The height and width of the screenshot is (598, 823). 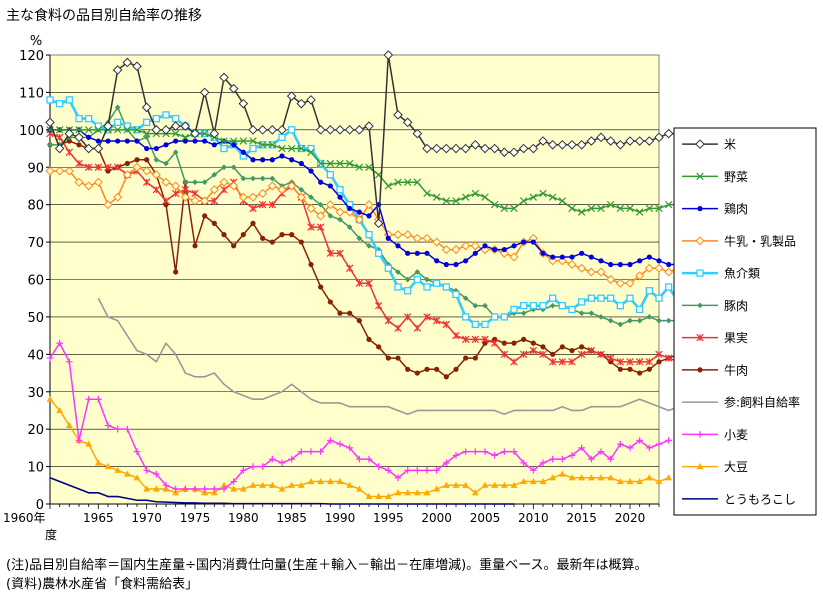 I want to click on y-axis: 0 10 20 30 40 50 60 70 80 90 100 110 120%, so click(x=35, y=273).